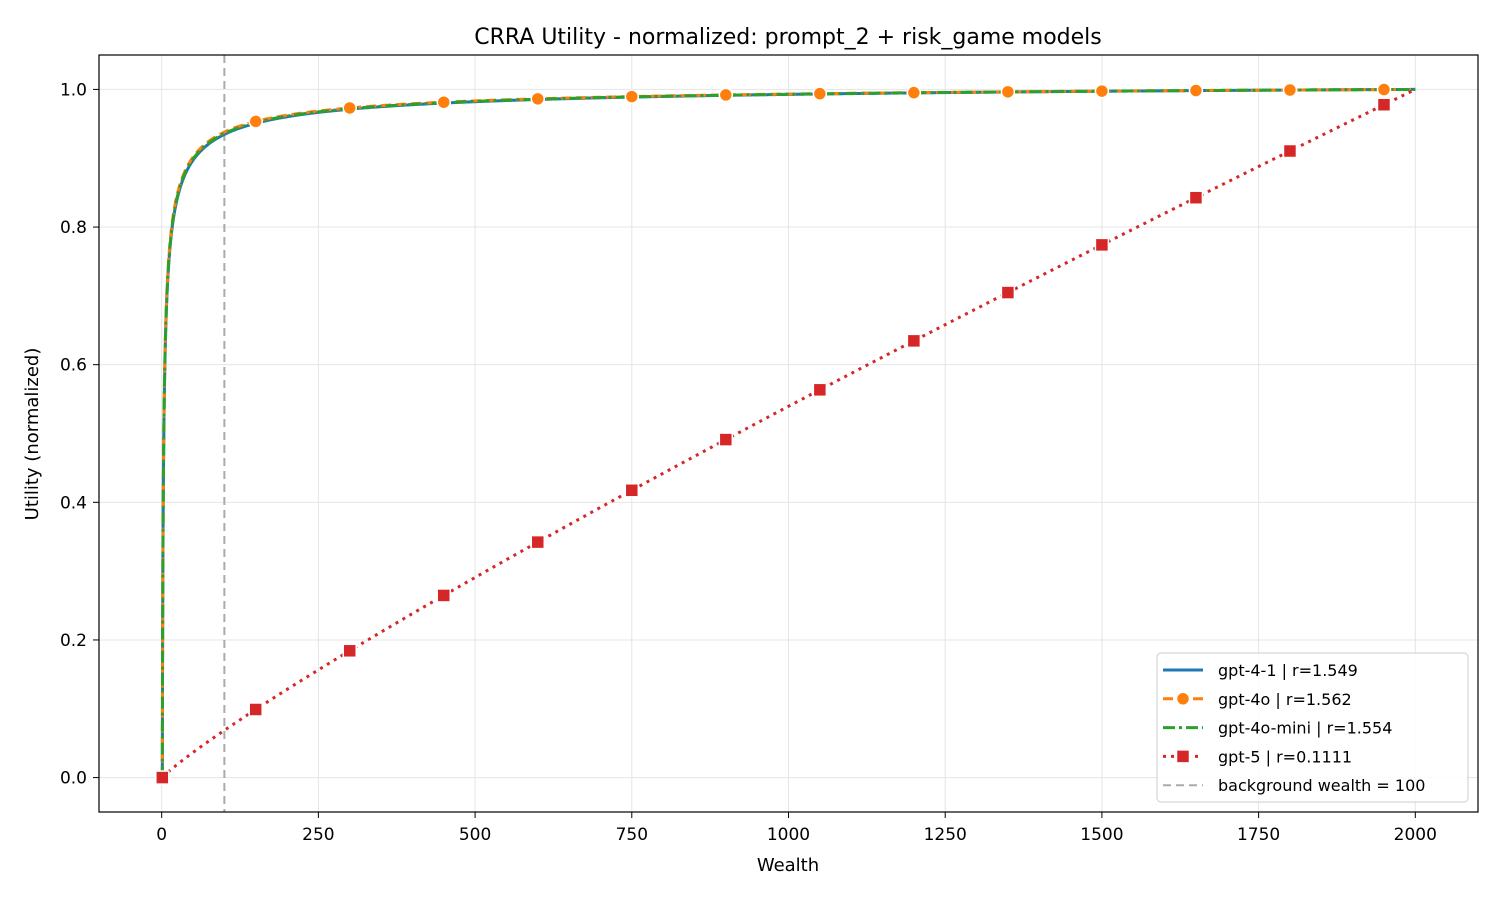  Describe the element at coordinates (788, 835) in the screenshot. I see `x-tick-label: 1000` at that location.